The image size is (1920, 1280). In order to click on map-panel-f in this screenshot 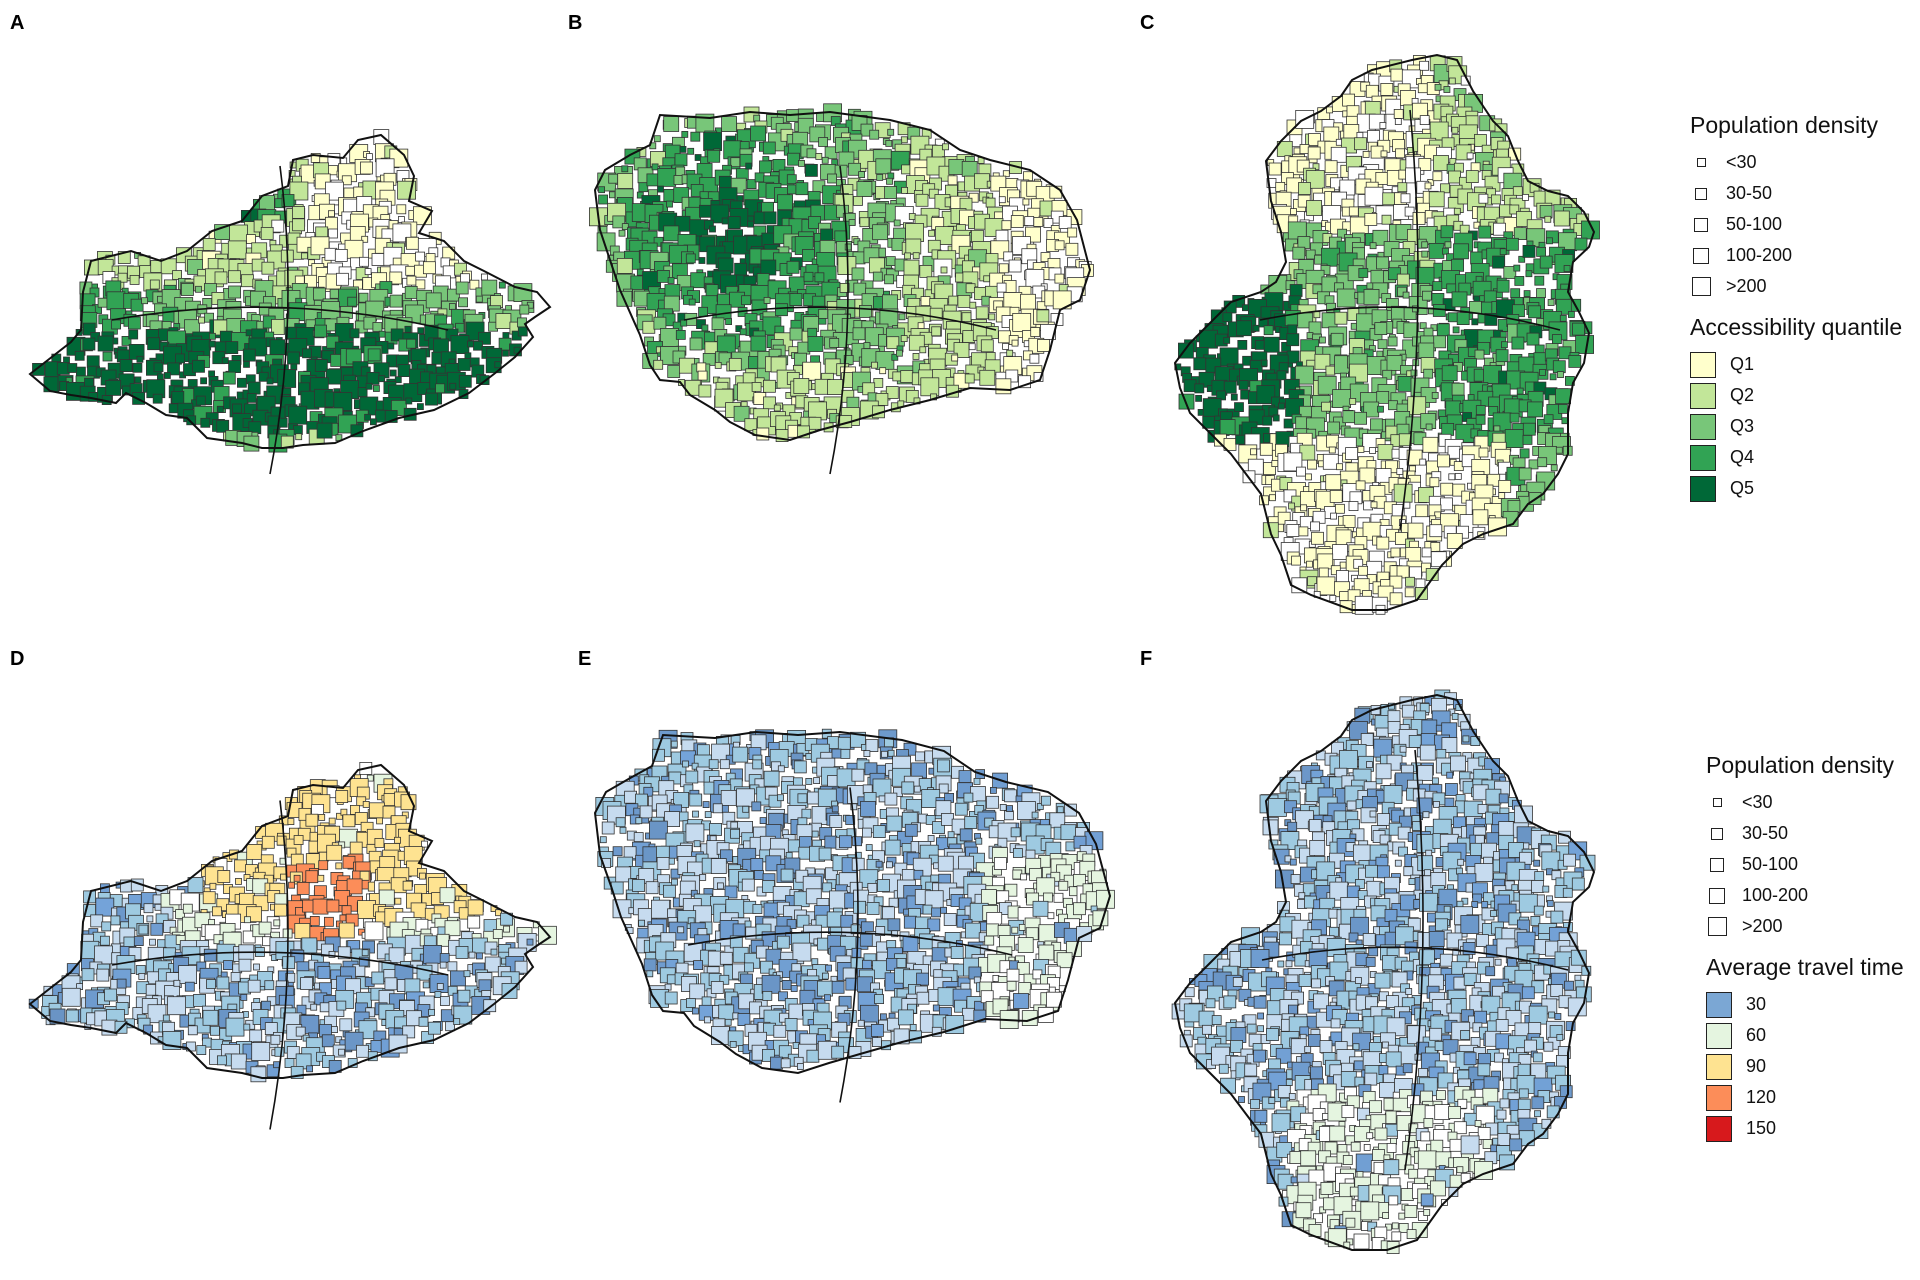, I will do `click(1383, 971)`.